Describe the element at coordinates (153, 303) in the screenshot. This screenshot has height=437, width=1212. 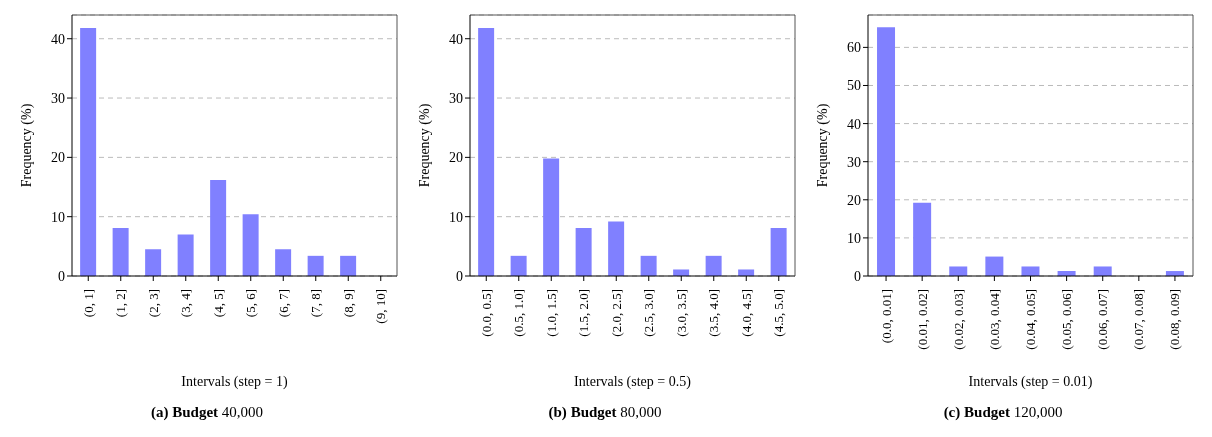
I see `x-tick-label: (2, 3]` at that location.